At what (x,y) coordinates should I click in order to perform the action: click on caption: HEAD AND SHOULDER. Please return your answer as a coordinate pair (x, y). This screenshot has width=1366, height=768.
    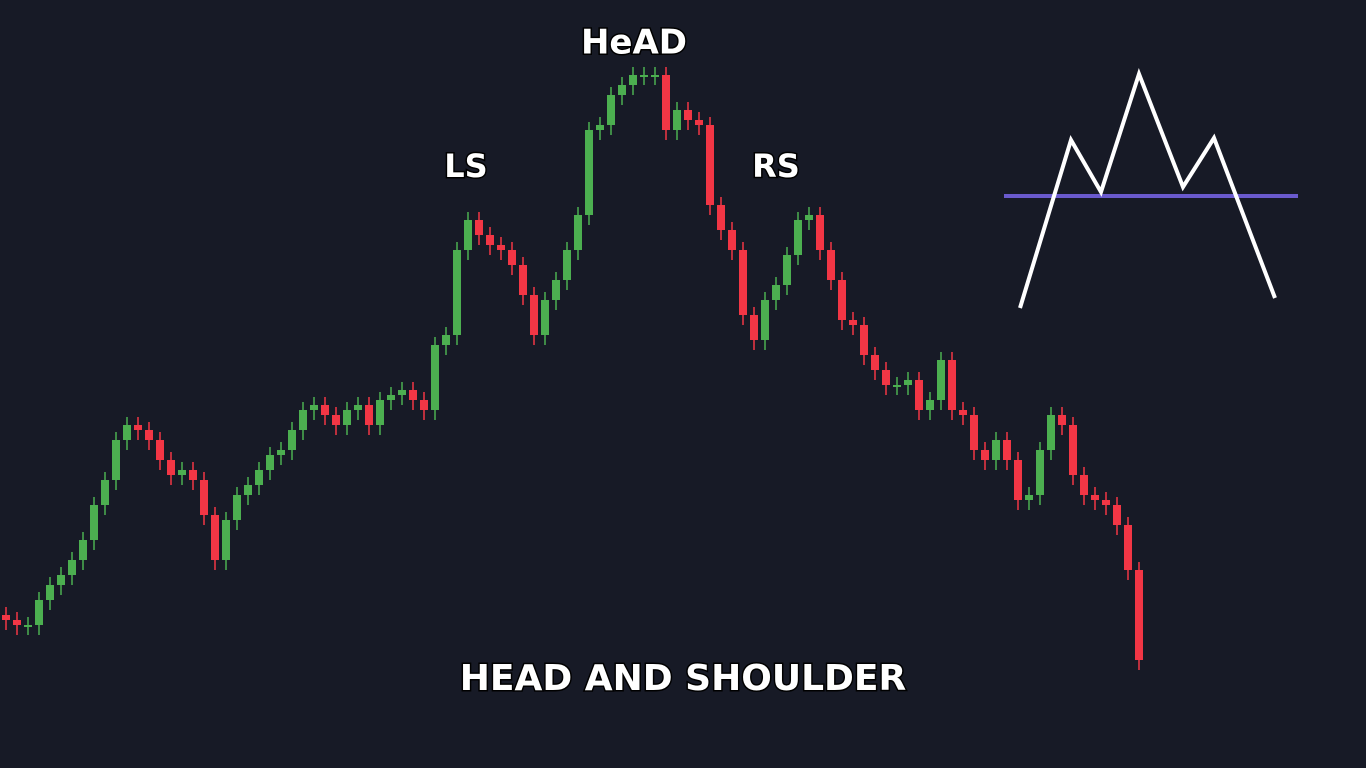
    Looking at the image, I should click on (683, 678).